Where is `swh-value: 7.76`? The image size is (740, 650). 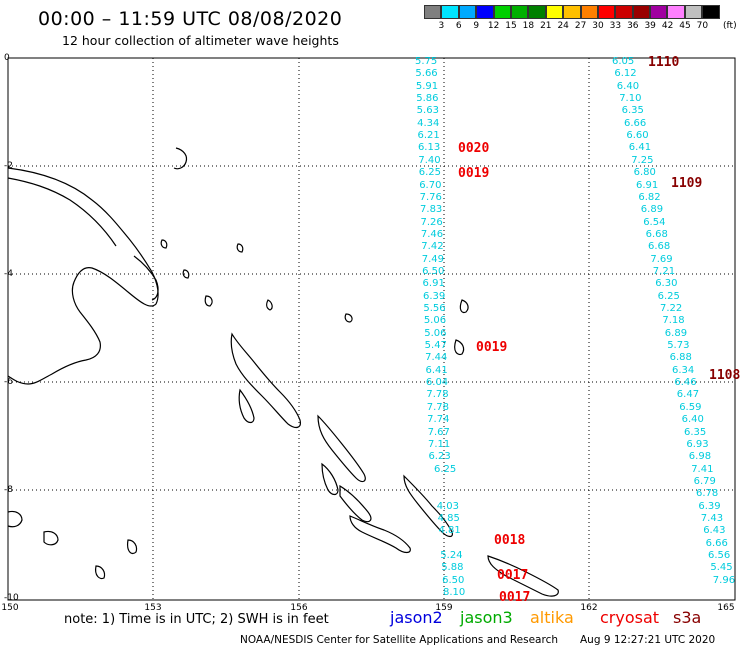 swh-value: 7.76 is located at coordinates (430, 197).